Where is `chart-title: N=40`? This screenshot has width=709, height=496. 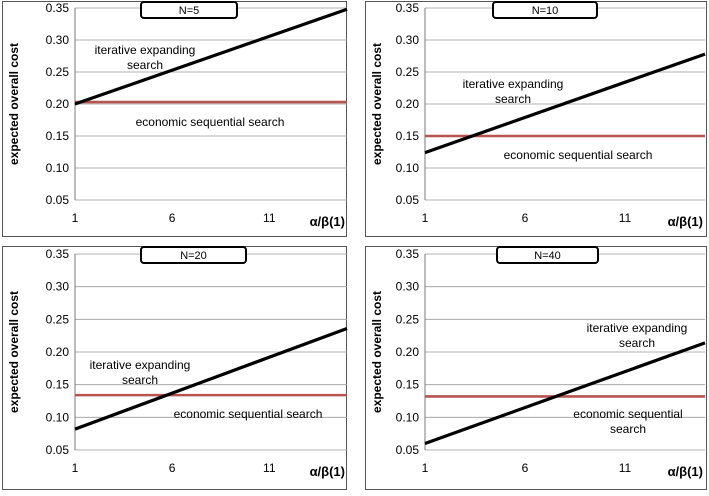
chart-title: N=40 is located at coordinates (547, 256).